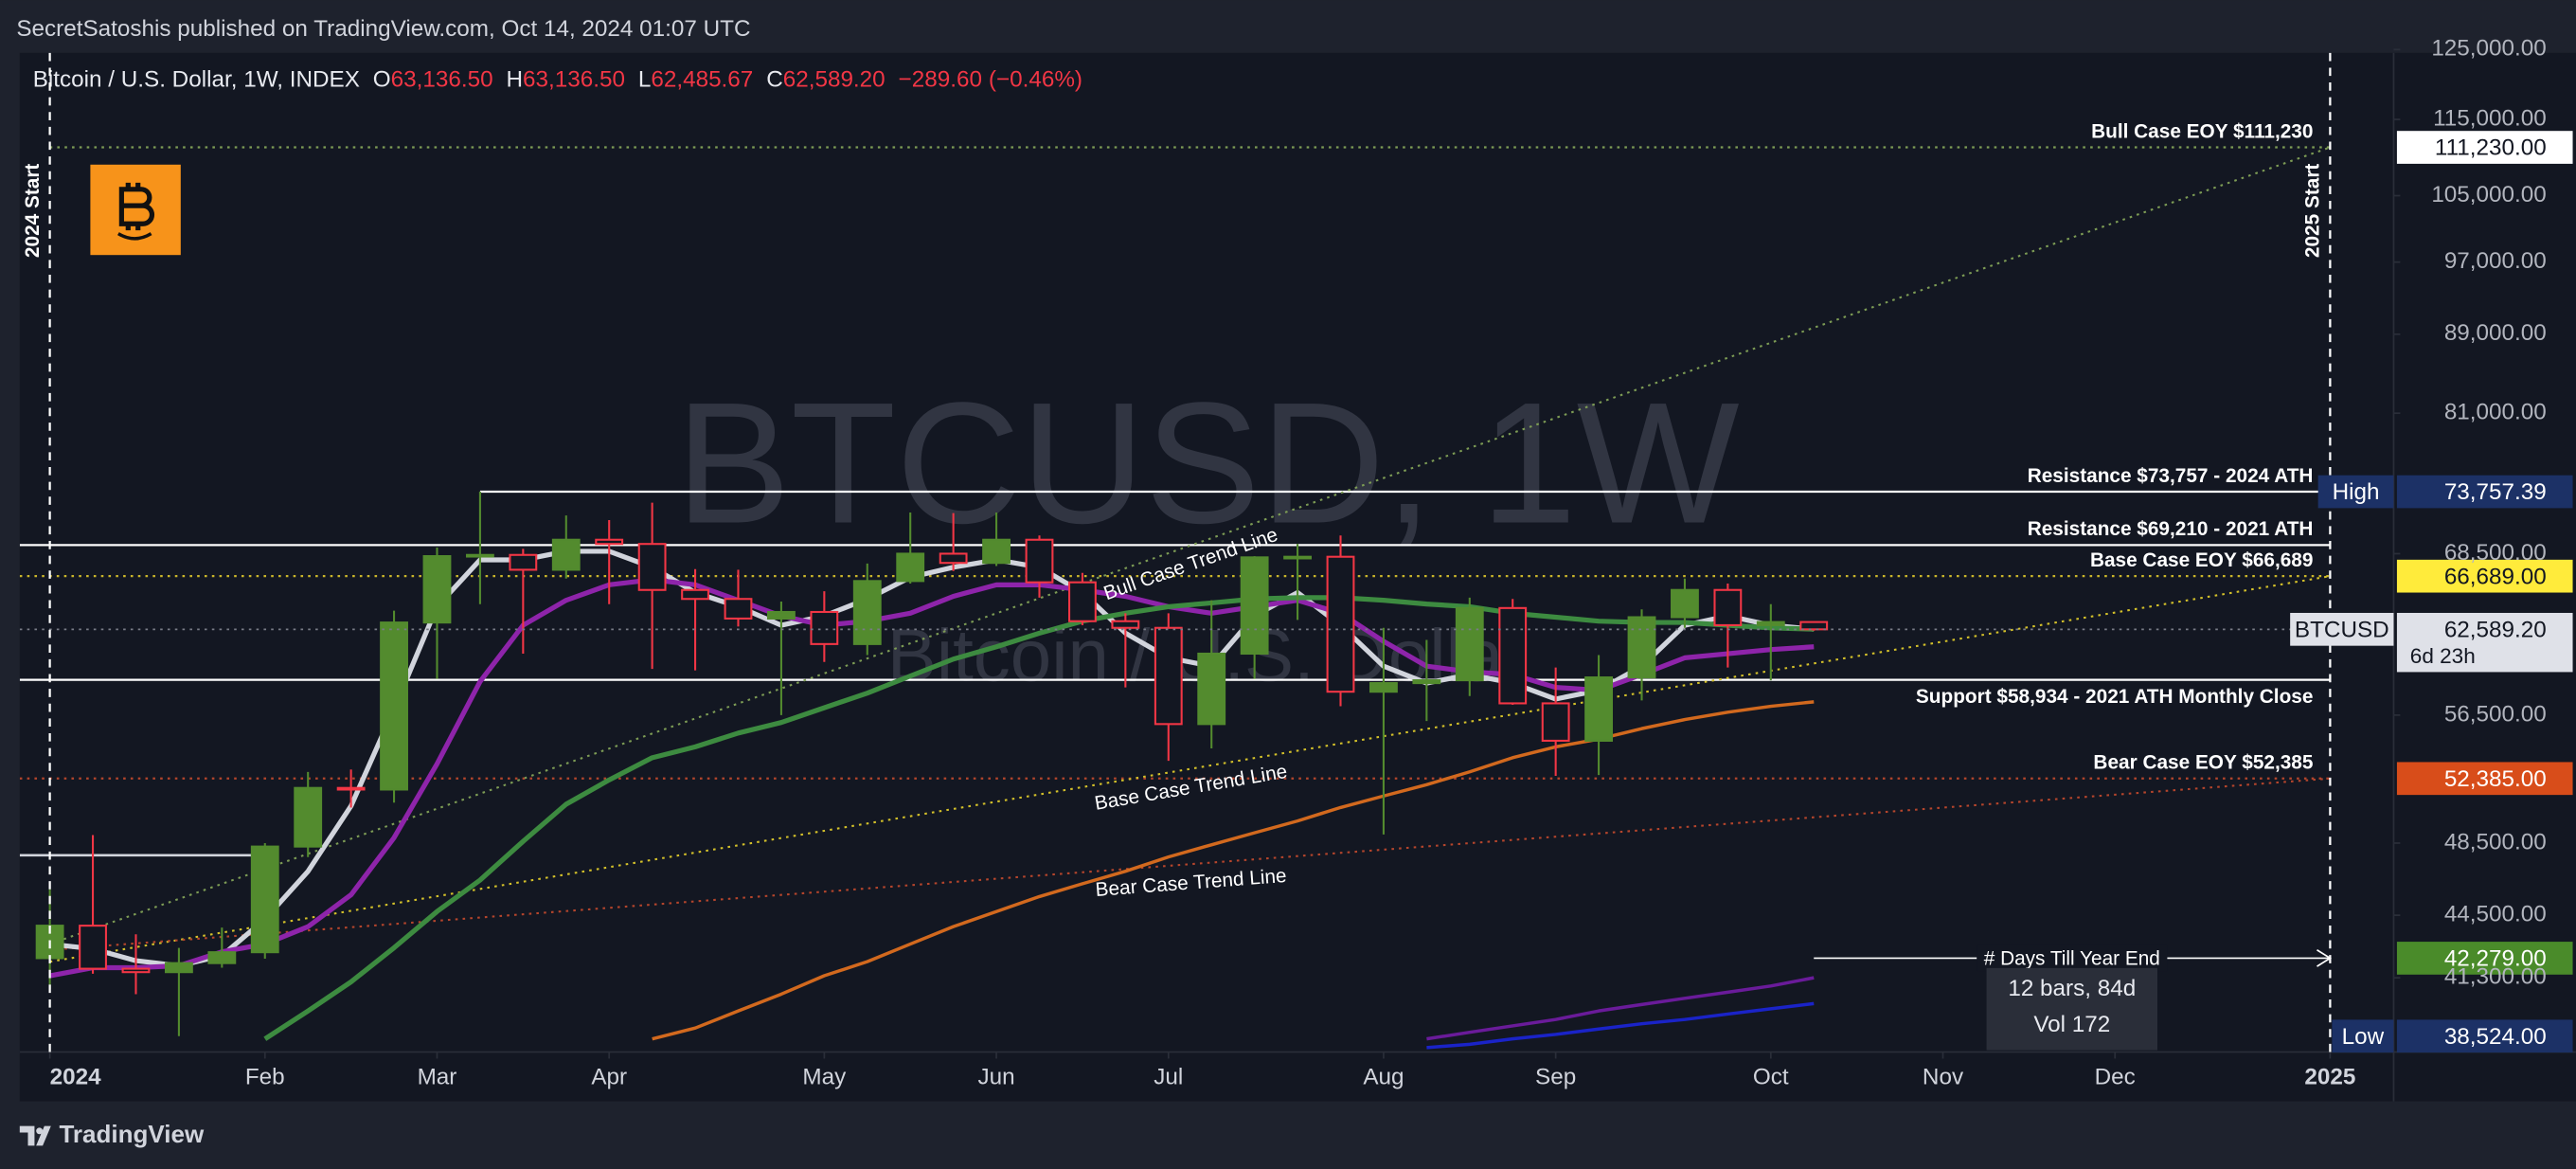 The image size is (2576, 1169). I want to click on measure-arrow, so click(2325, 958).